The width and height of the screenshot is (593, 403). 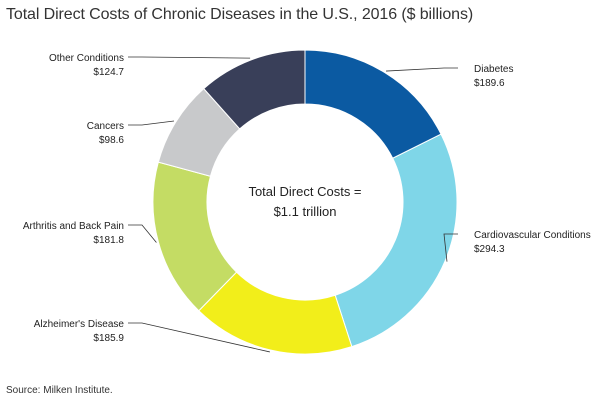 I want to click on center-label-line1: Total Direct Costs =, so click(x=304, y=191).